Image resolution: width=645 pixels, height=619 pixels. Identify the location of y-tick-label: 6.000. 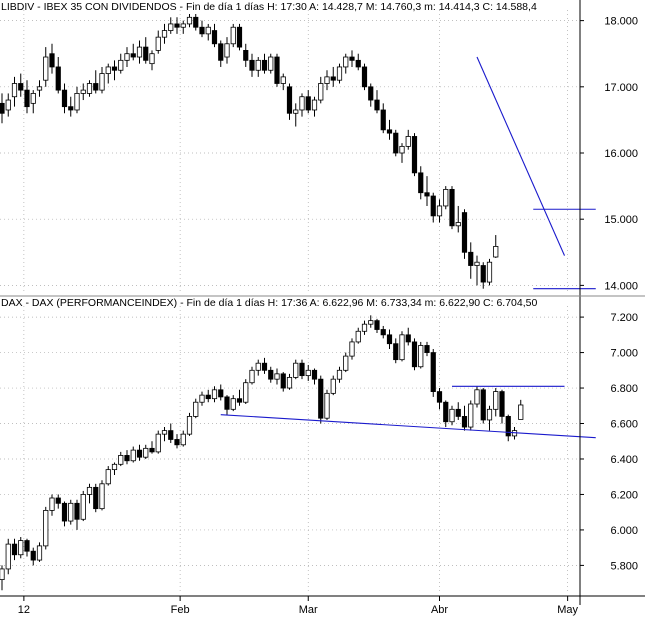
(624, 531).